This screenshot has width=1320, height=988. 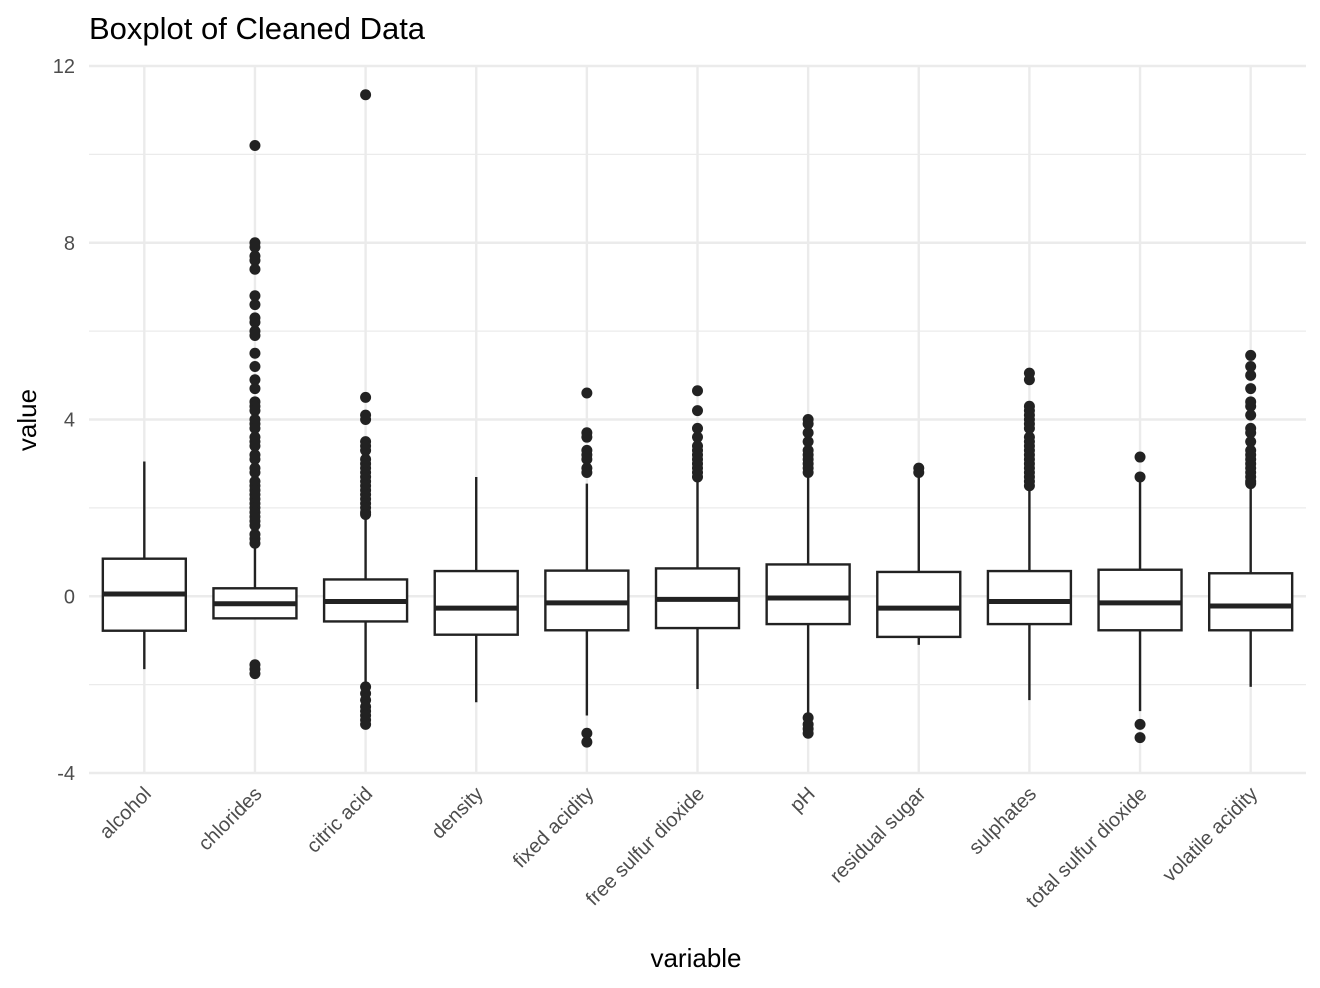 I want to click on box-citric-acid, so click(x=365, y=409).